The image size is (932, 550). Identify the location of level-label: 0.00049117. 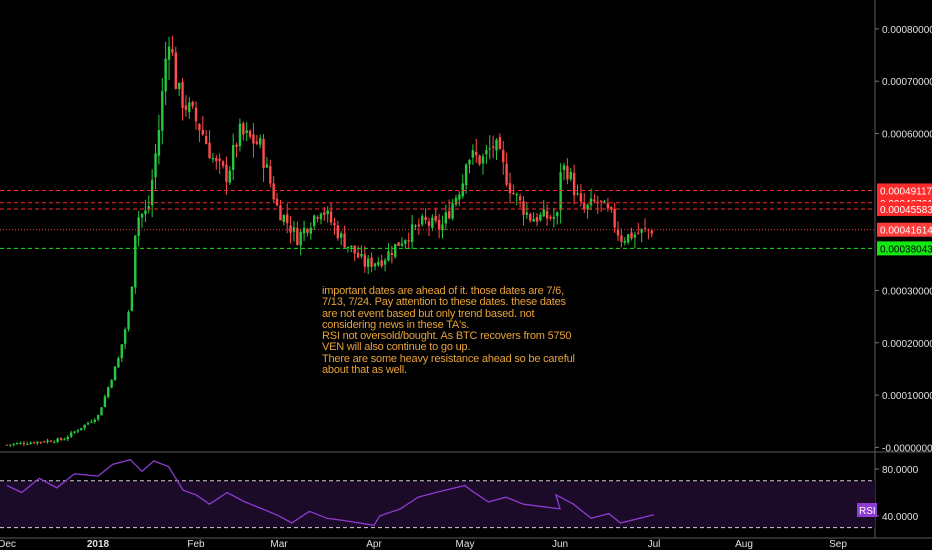
(906, 191).